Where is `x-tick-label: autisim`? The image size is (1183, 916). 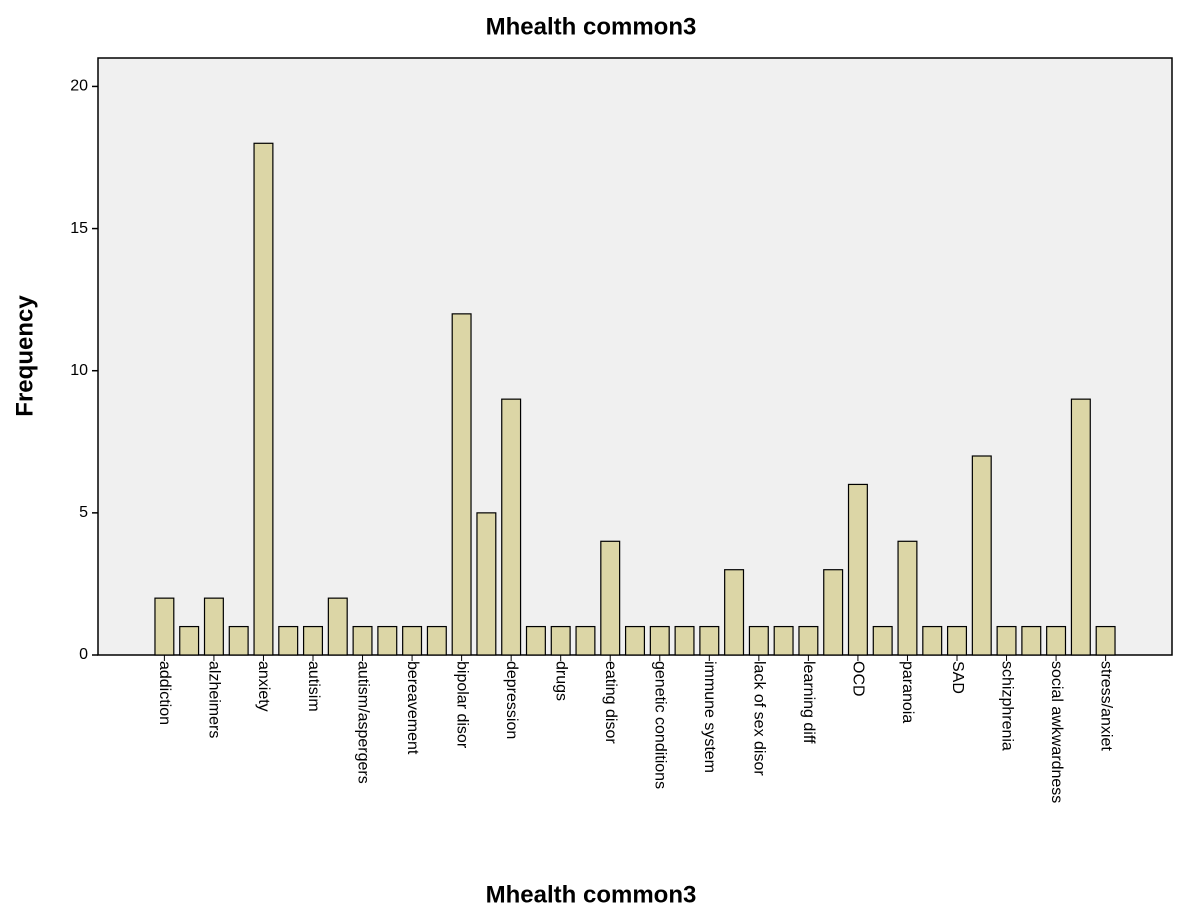 x-tick-label: autisim is located at coordinates (313, 686).